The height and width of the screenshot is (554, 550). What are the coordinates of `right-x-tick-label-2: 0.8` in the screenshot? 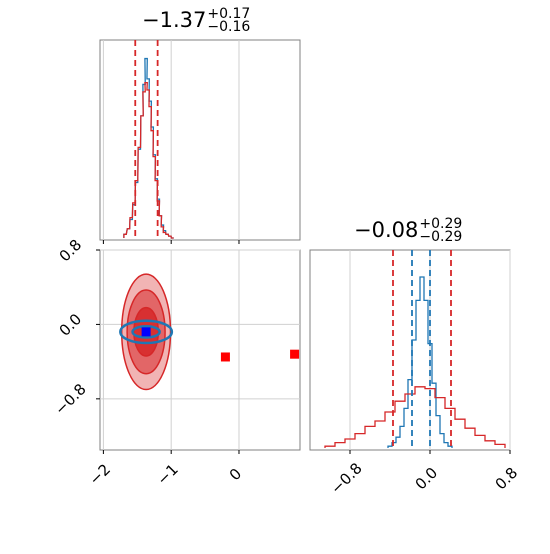 It's located at (507, 479).